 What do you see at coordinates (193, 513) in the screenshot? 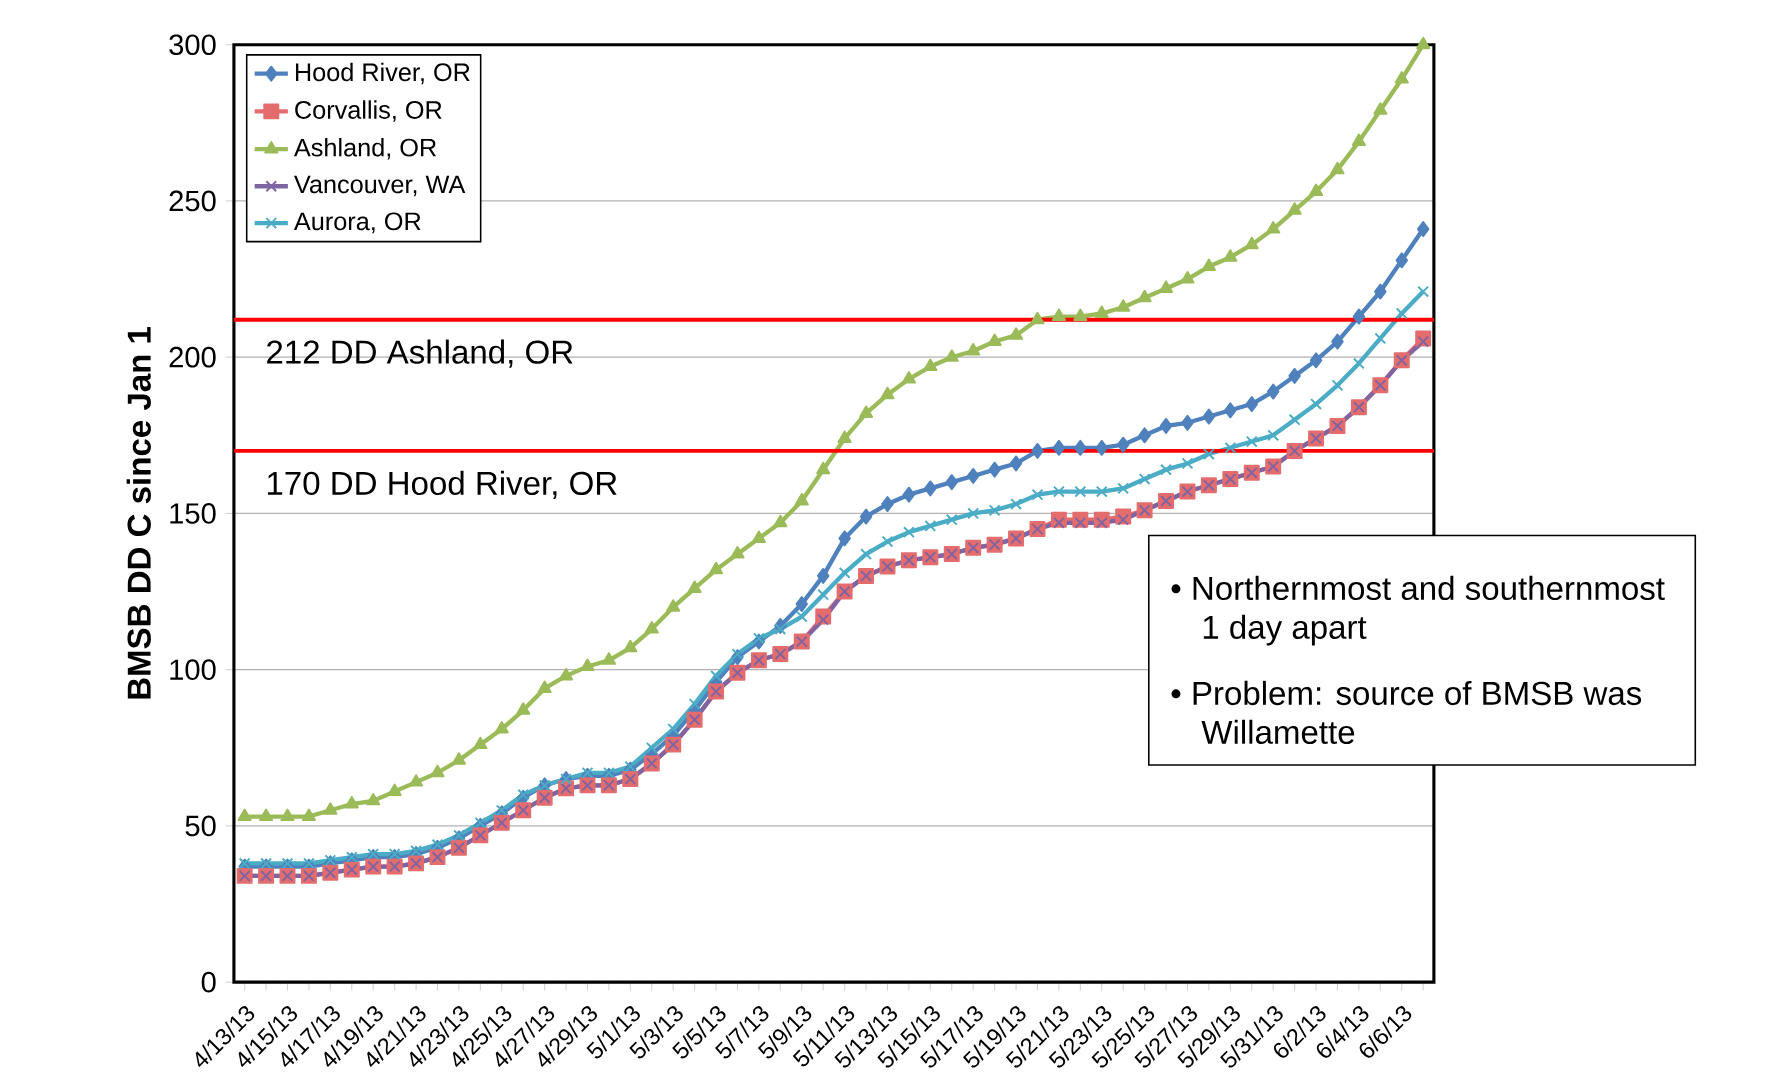
I see `y-tick-label: 150` at bounding box center [193, 513].